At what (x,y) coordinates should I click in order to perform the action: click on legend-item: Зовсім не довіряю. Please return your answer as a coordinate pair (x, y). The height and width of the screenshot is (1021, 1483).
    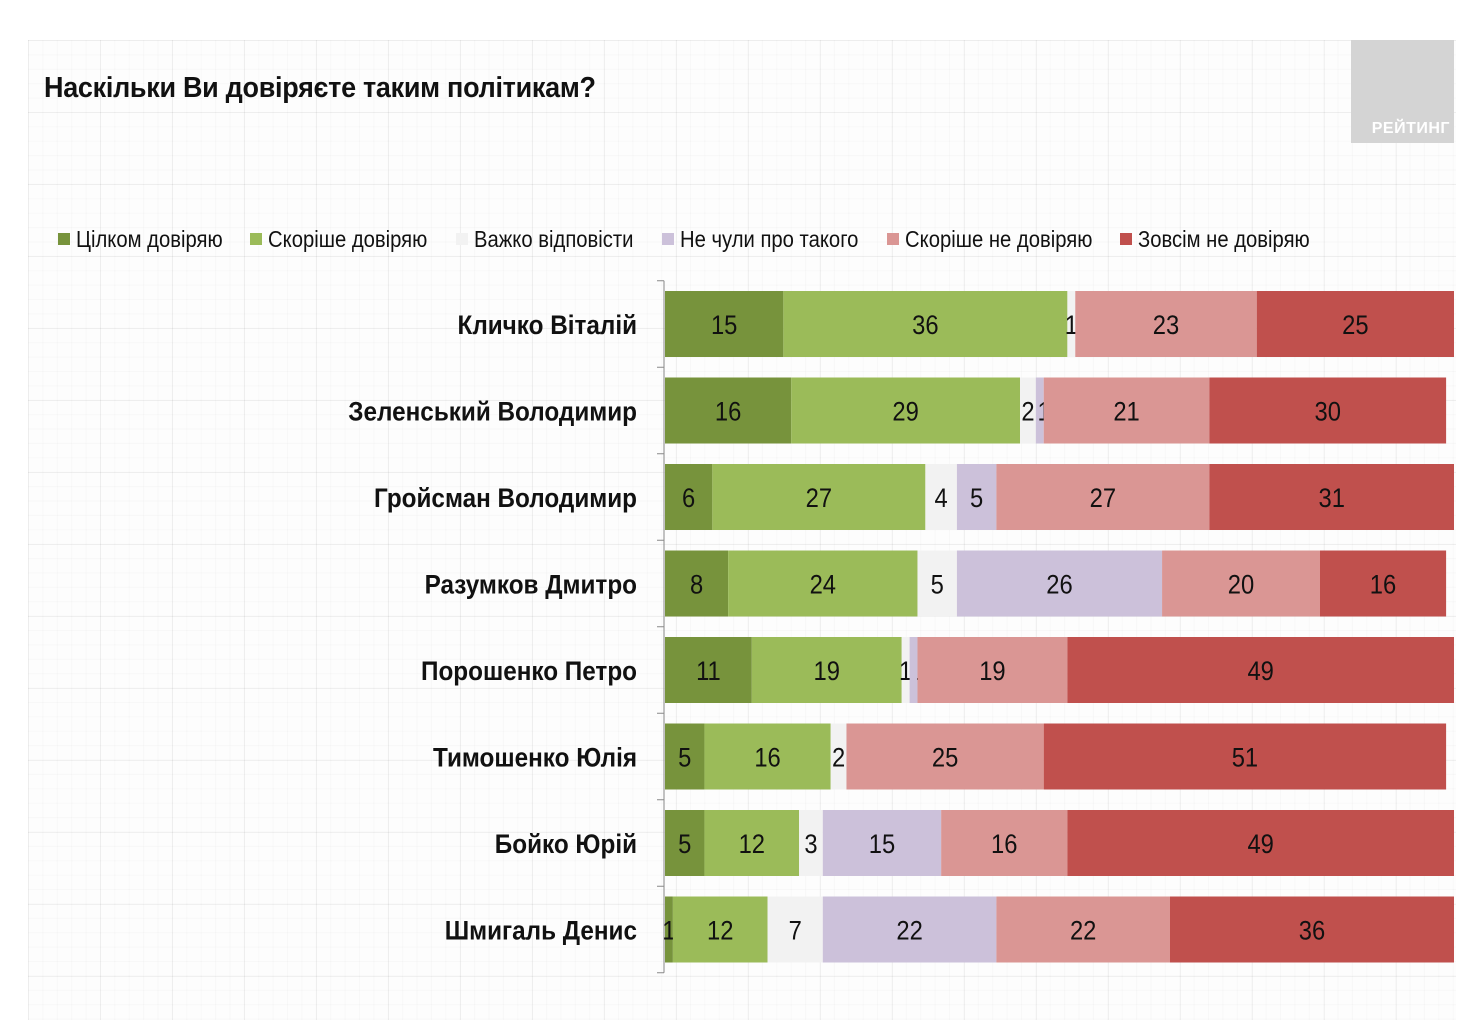
    Looking at the image, I should click on (1215, 239).